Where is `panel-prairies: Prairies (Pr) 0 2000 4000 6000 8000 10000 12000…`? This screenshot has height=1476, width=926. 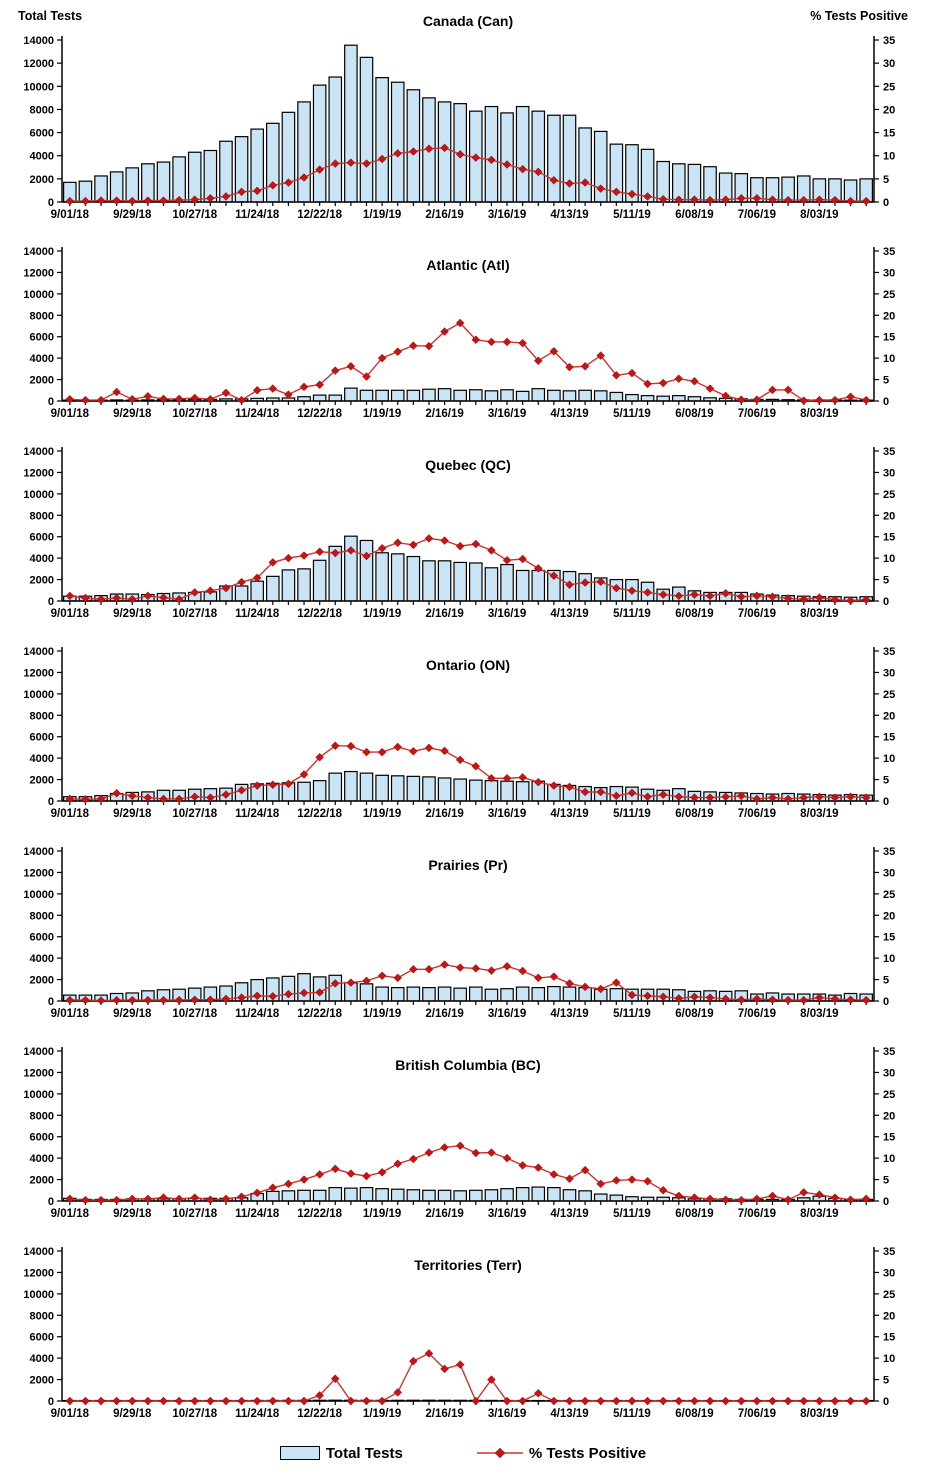 panel-prairies: Prairies (Pr) 0 2000 4000 6000 8000 10000 12000… is located at coordinates (463, 928).